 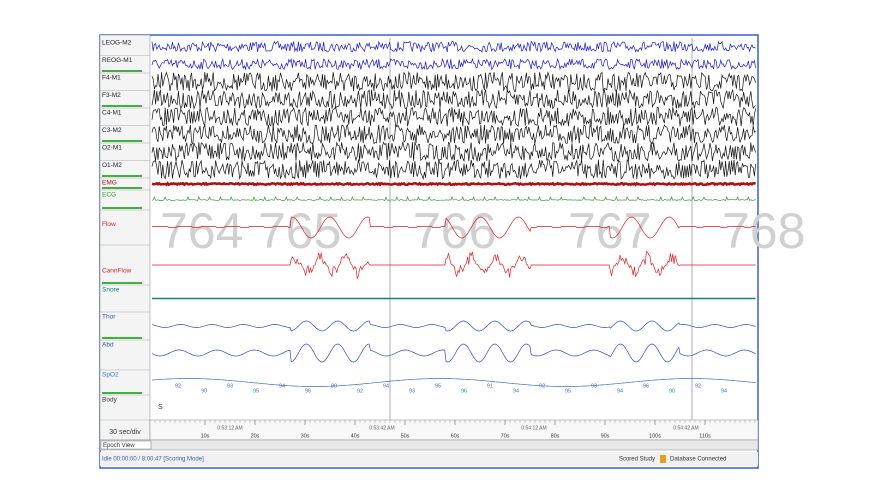 I want to click on channel-label: Snore, so click(x=111, y=290).